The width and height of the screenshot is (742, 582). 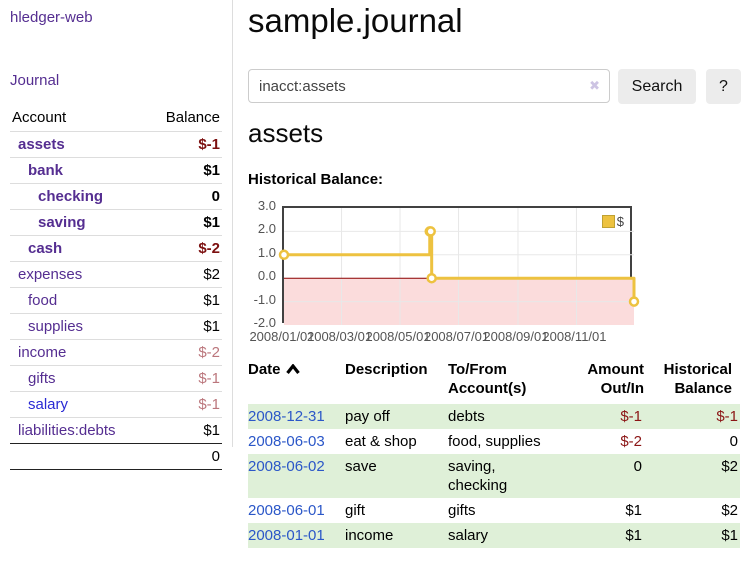 I want to click on sidebar-account-link-salary: salary, so click(x=48, y=404).